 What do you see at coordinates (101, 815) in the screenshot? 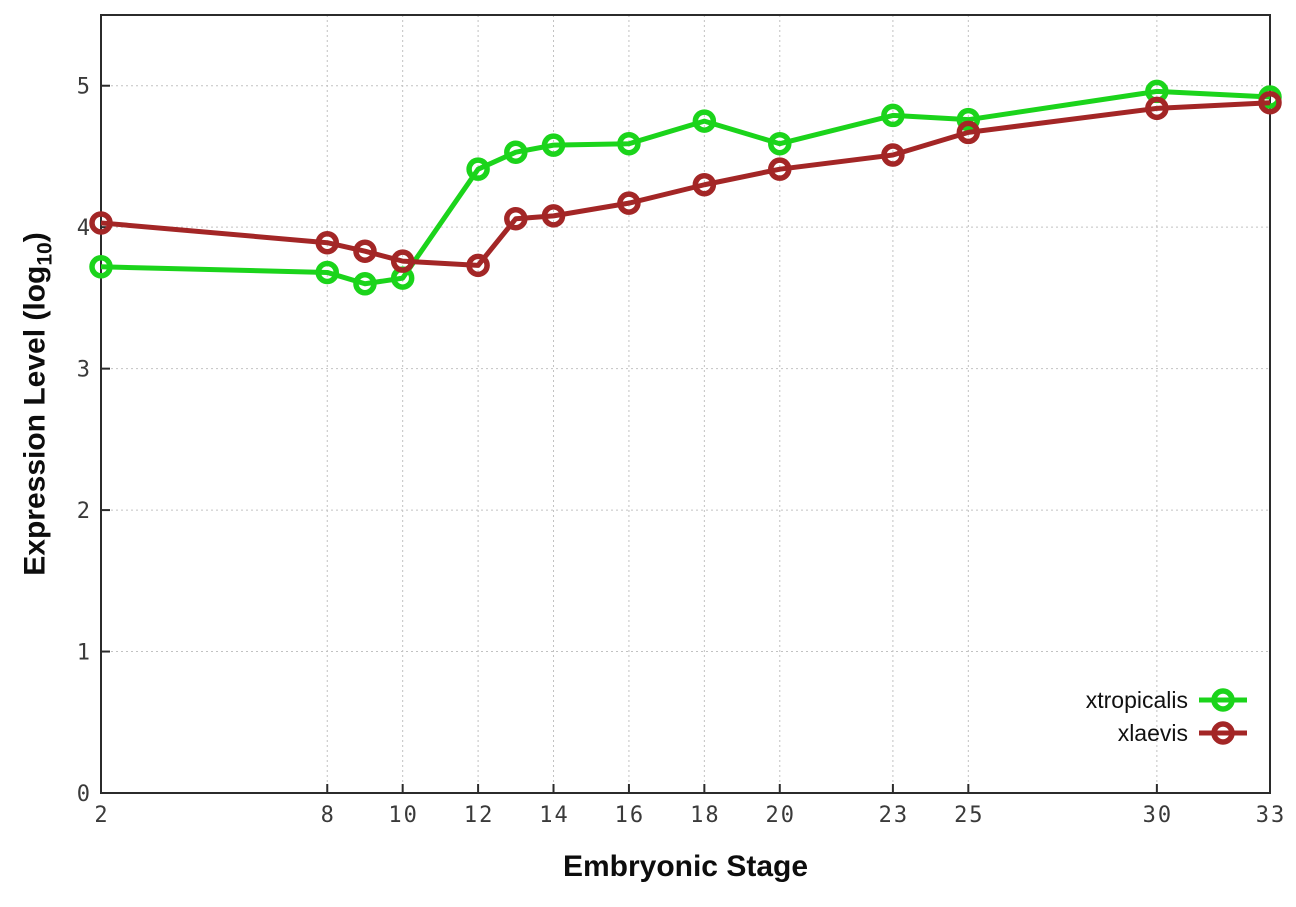
I see `x-tick-label-2: 2` at bounding box center [101, 815].